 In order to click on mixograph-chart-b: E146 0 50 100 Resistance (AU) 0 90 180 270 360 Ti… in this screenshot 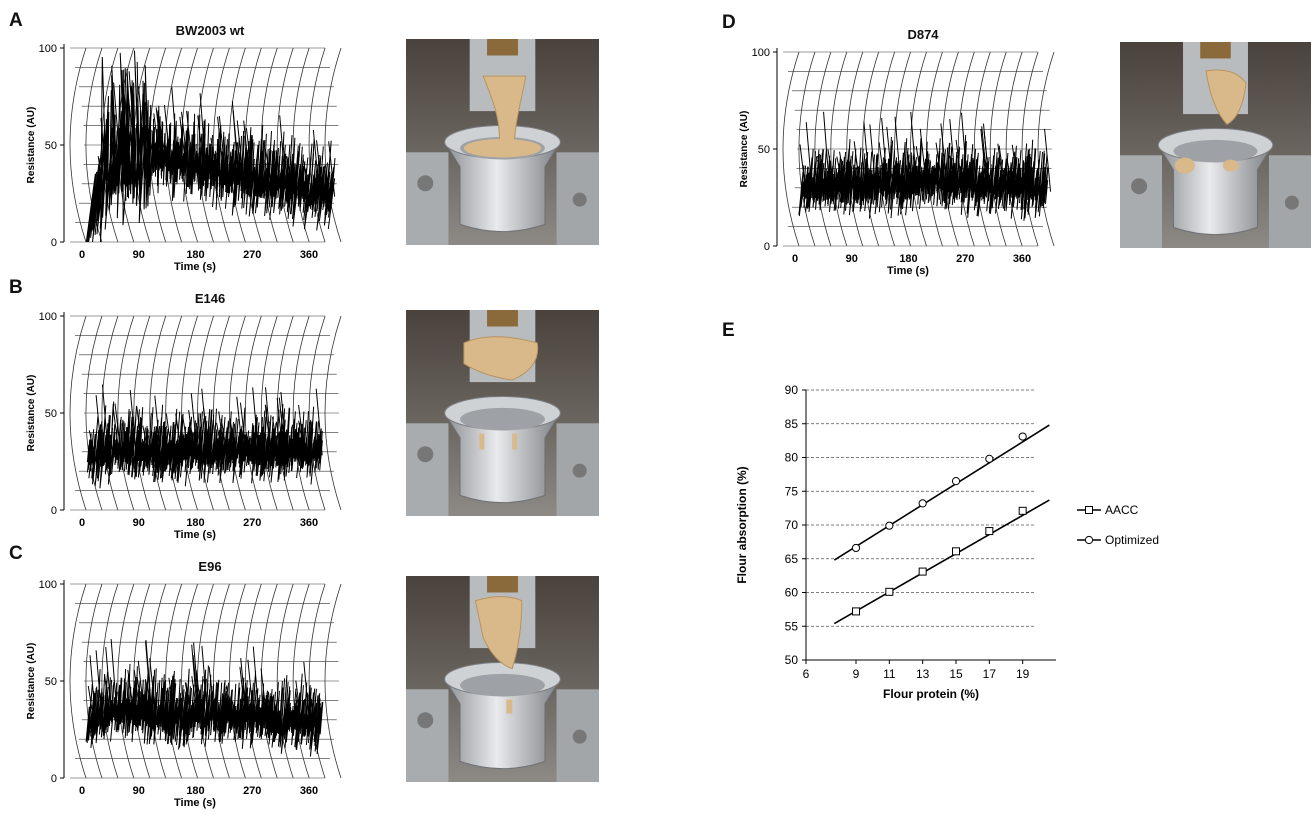, I will do `click(185, 415)`.